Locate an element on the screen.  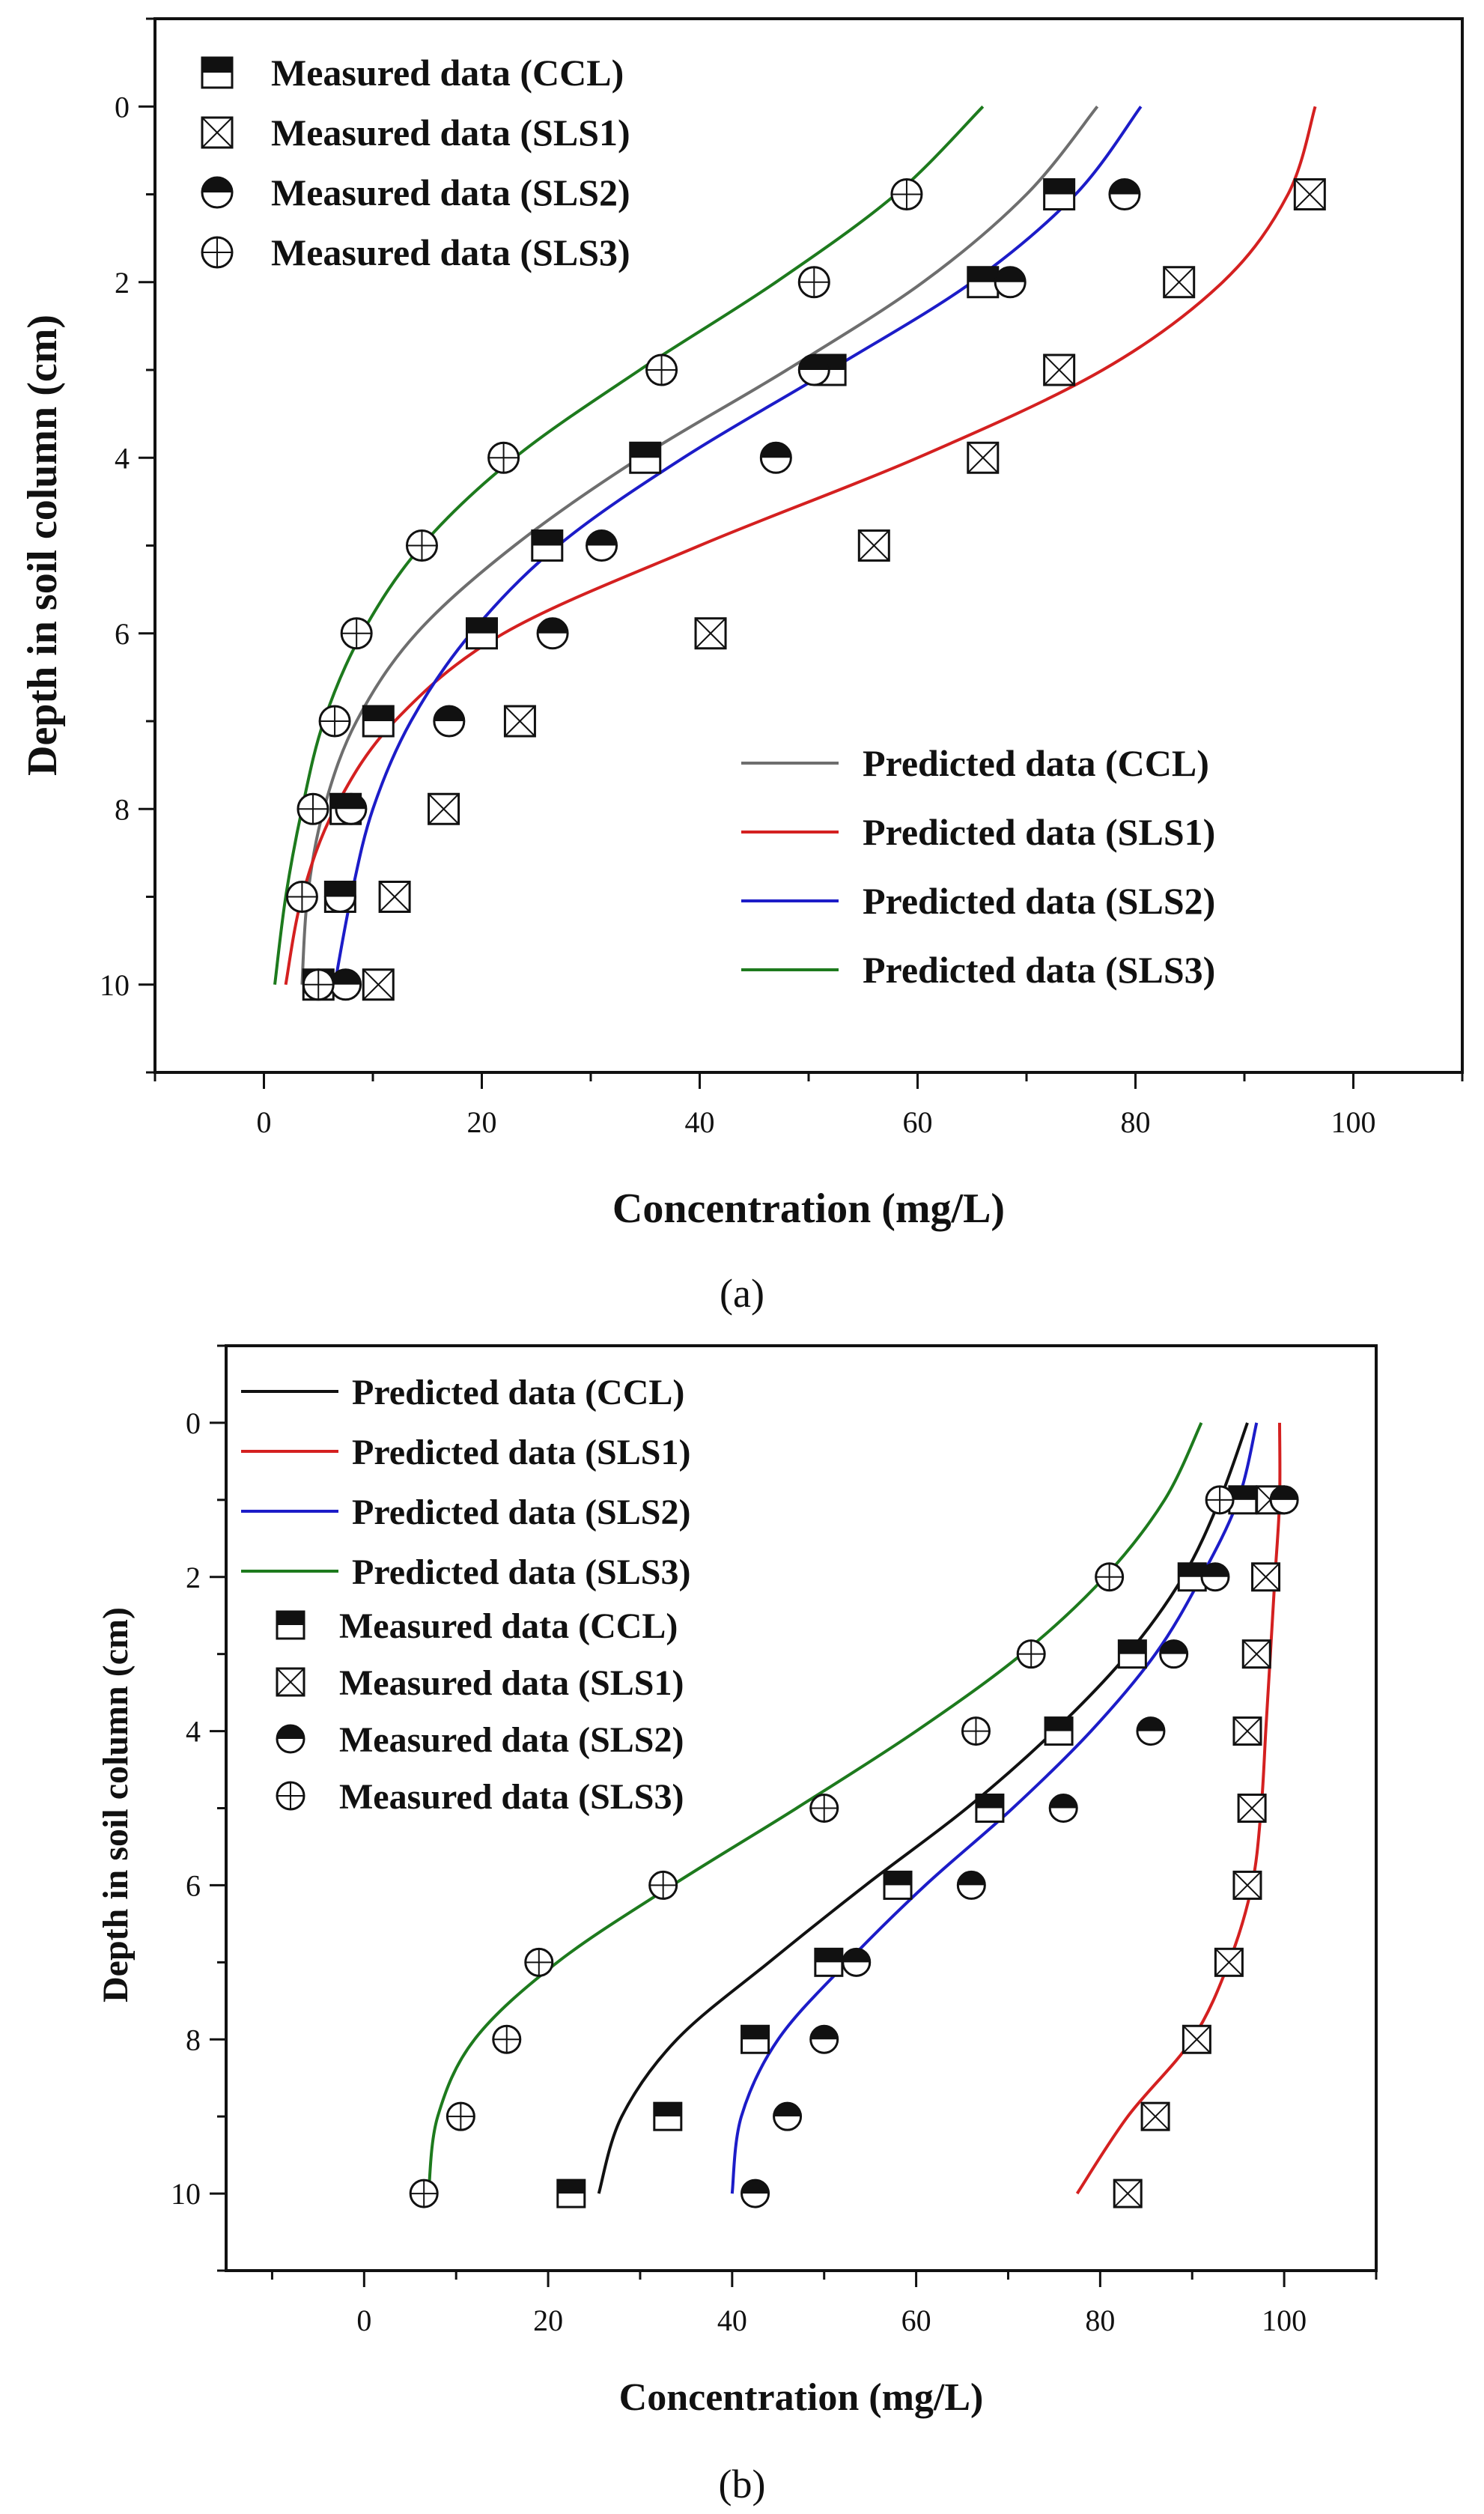
y-axis-label-b: Depth in soil column (cm) is located at coordinates (116, 1805).